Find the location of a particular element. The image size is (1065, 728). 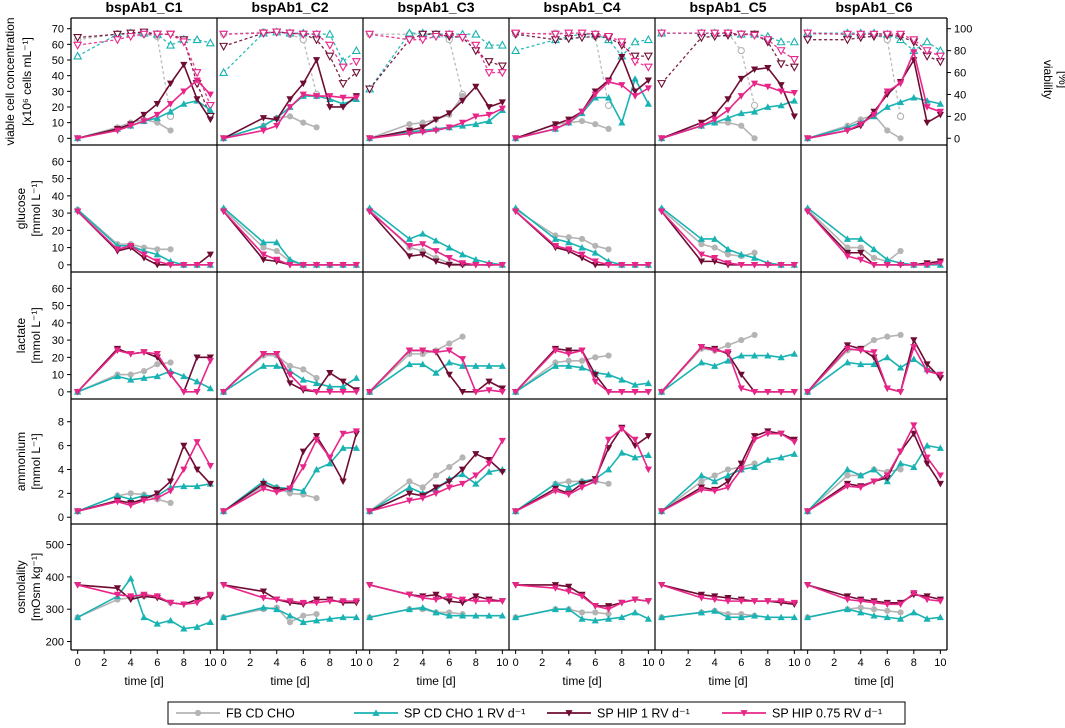

y-tick-label: 30 is located at coordinates (58, 92).